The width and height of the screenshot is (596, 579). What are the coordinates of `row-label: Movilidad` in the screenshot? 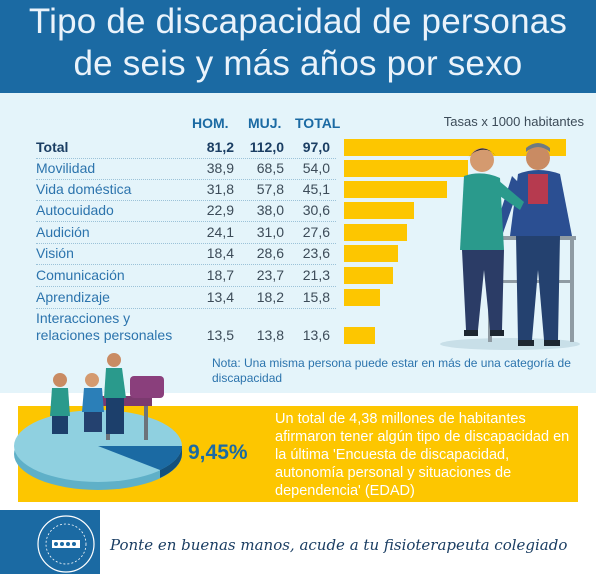 It's located at (65, 168).